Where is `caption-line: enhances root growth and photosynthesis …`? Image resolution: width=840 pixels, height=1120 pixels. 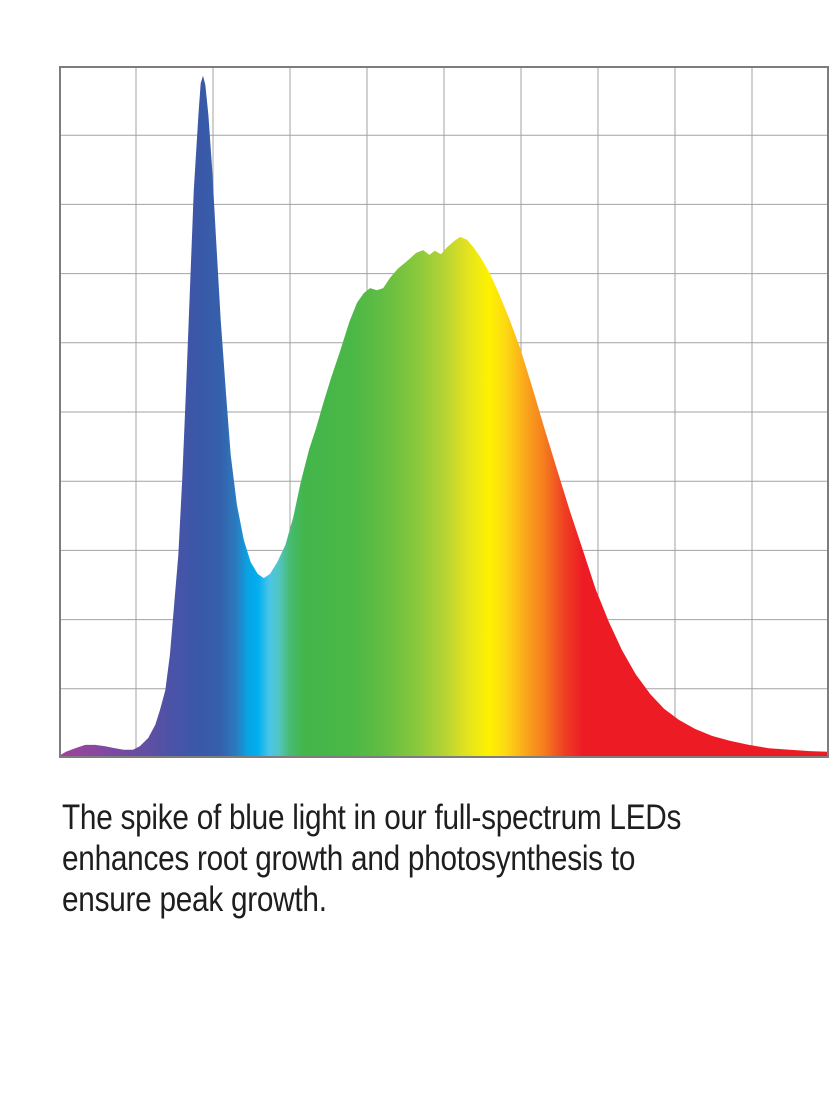
caption-line: enhances root growth and photosynthesis … is located at coordinates (349, 858).